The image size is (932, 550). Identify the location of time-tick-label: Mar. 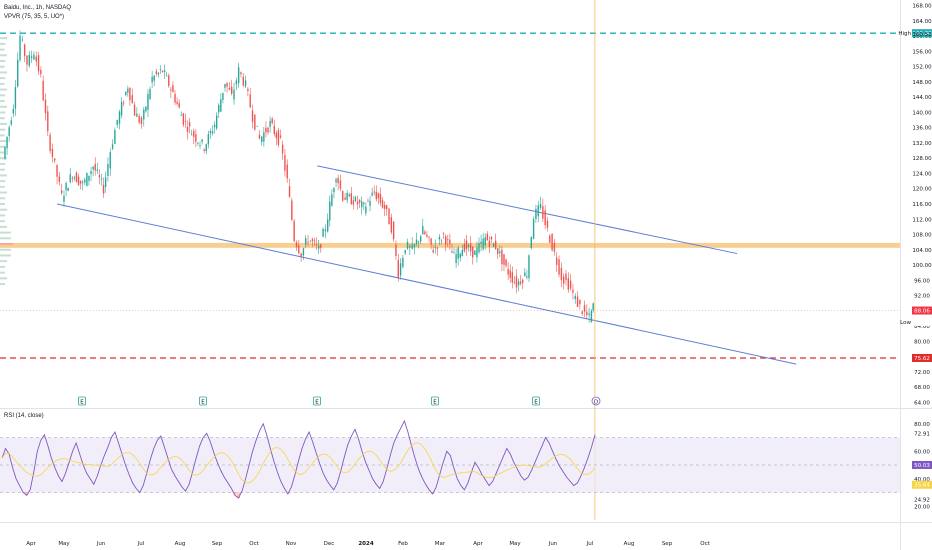
(440, 544).